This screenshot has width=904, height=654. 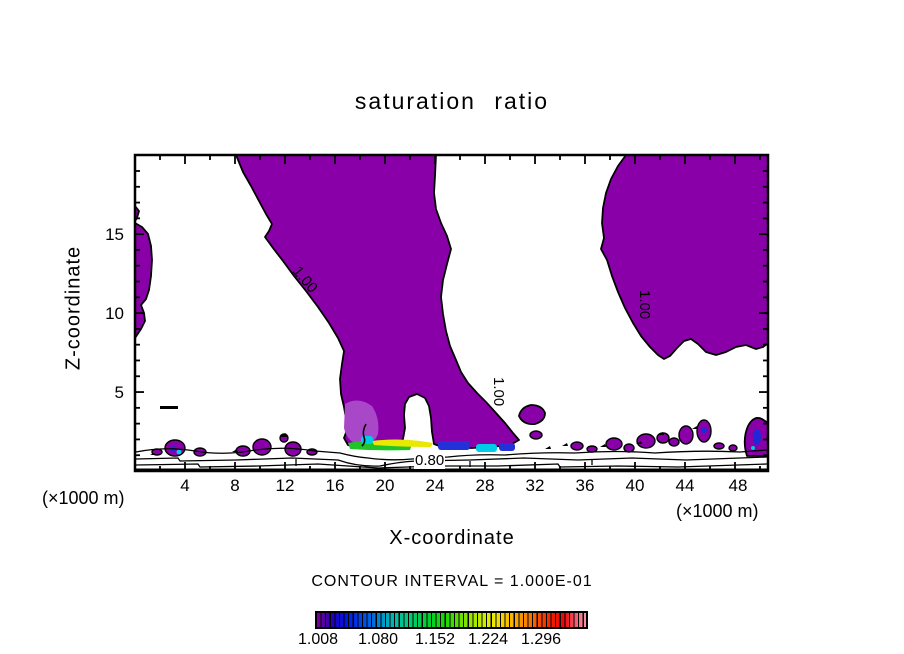 I want to click on cell-light-purple, so click(x=361, y=422).